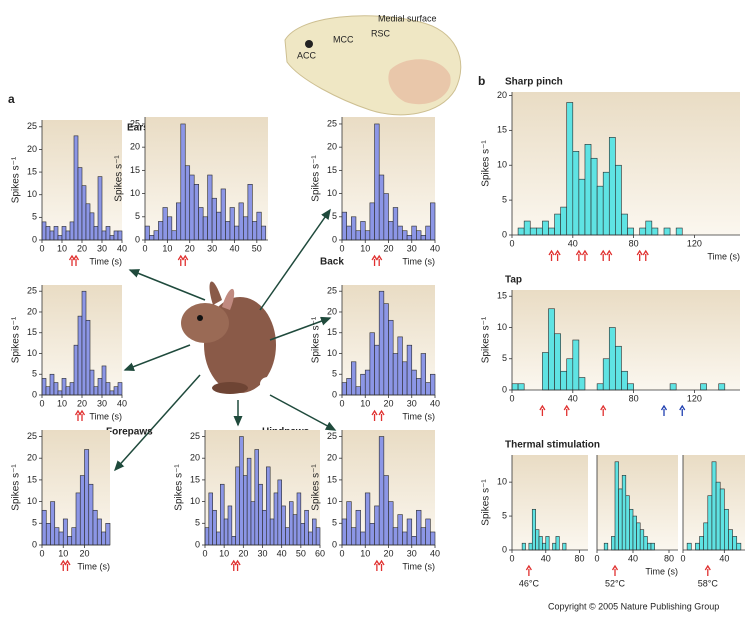 Image resolution: width=751 pixels, height=629 pixels. I want to click on stimulus-label: 58°C, so click(708, 583).